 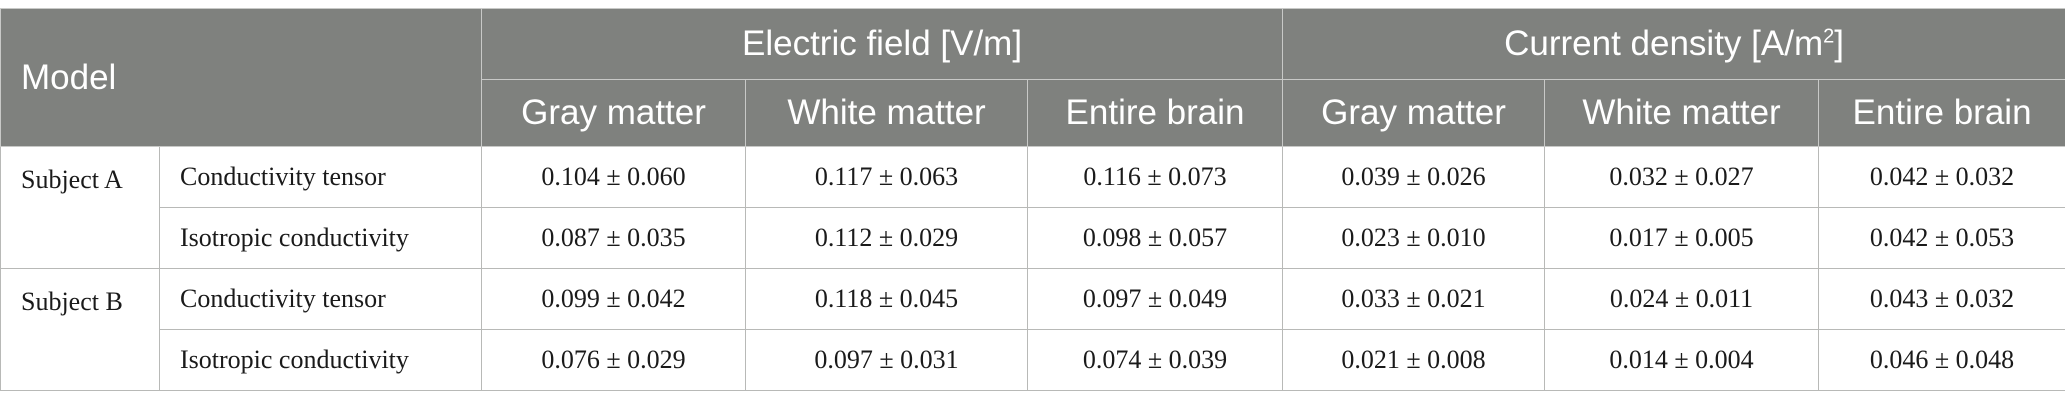 I want to click on value-cell: 0.118 ± 0.045, so click(x=887, y=299).